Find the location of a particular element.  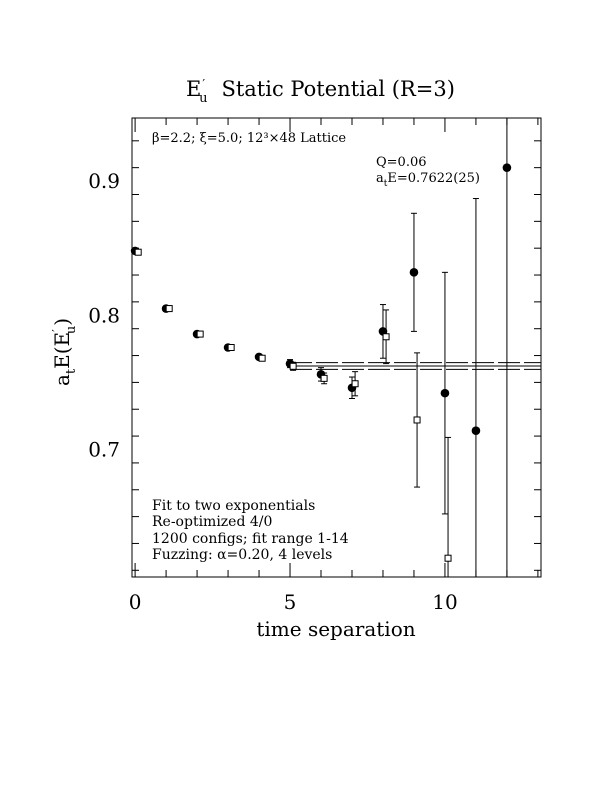

x-axis-label: time separation is located at coordinates (335, 629).